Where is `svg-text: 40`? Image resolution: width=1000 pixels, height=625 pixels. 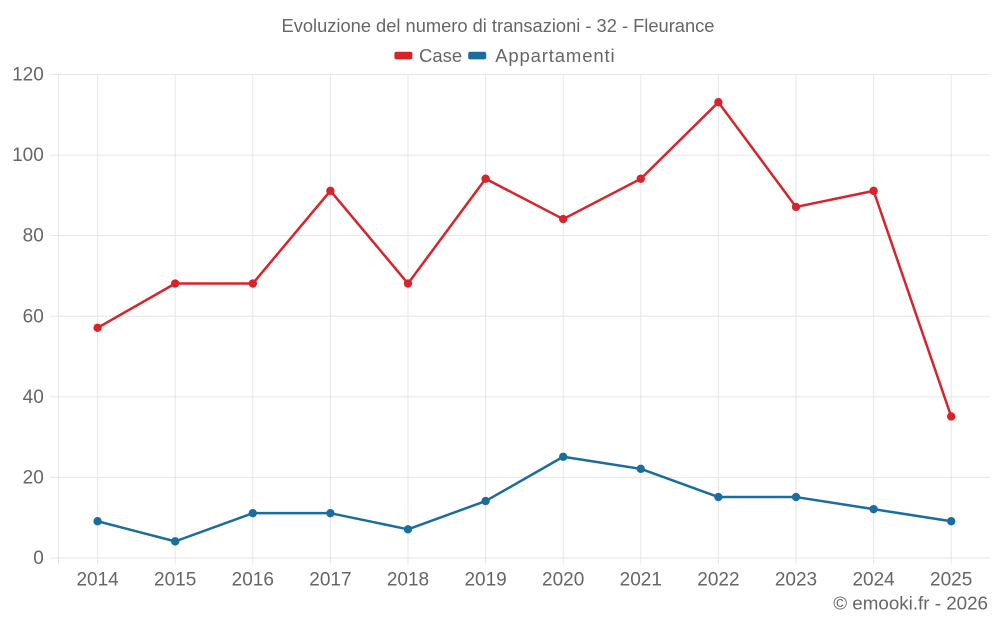
svg-text: 40 is located at coordinates (33, 397).